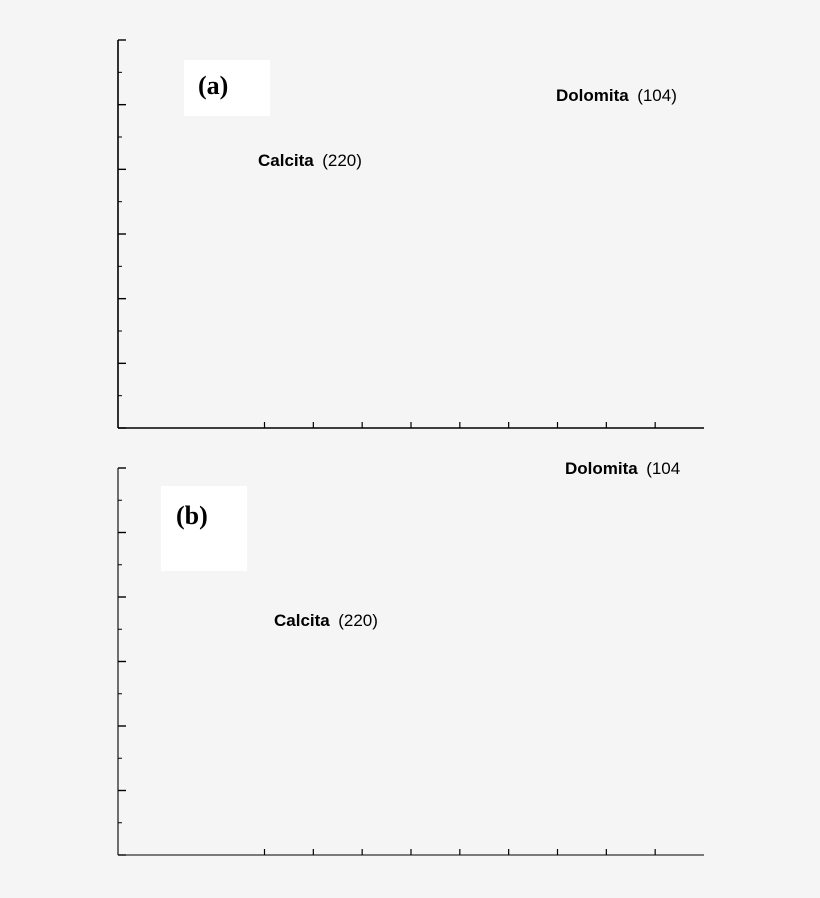  Describe the element at coordinates (601, 468) in the screenshot. I see `panel-b-dolomita-name: Dolomita` at that location.